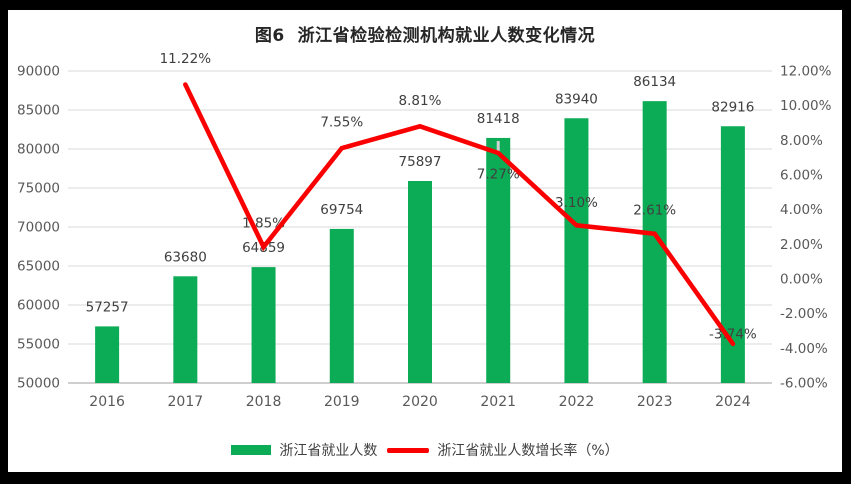 This screenshot has height=484, width=851. I want to click on bar-label-2021: 81418, so click(498, 119).